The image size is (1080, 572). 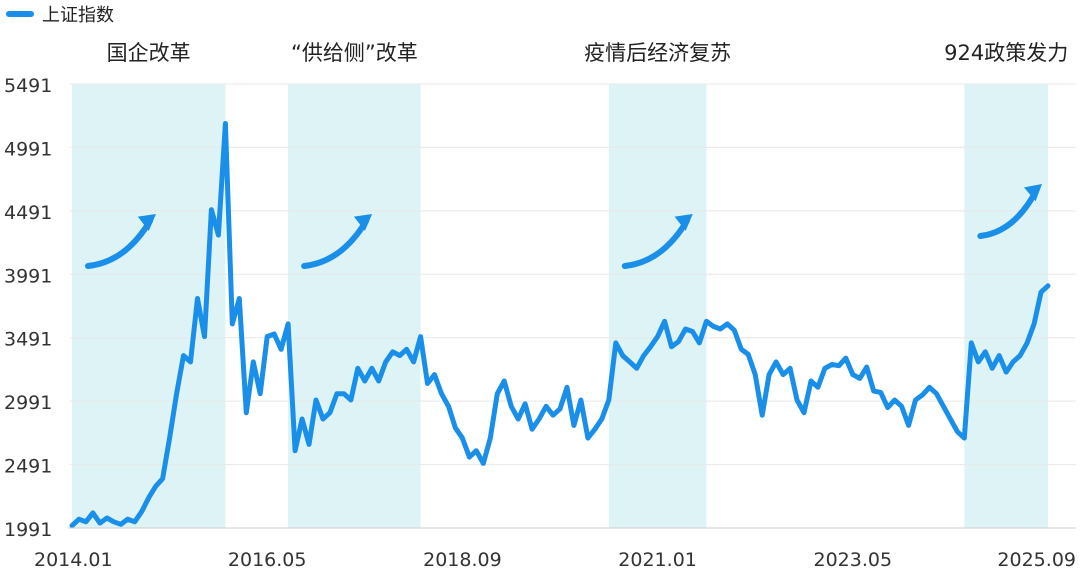 I want to click on y-tick-label: 3491, so click(x=28, y=340).